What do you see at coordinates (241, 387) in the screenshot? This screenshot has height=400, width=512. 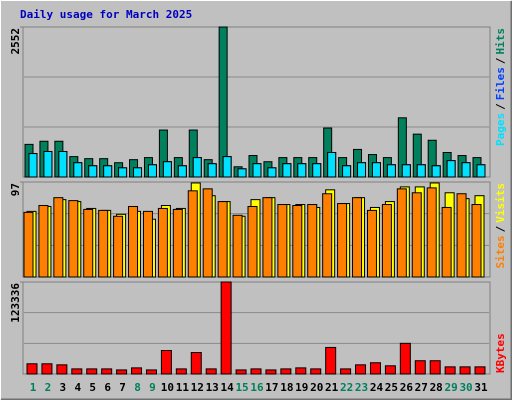 I see `x-tick-label: 15` at bounding box center [241, 387].